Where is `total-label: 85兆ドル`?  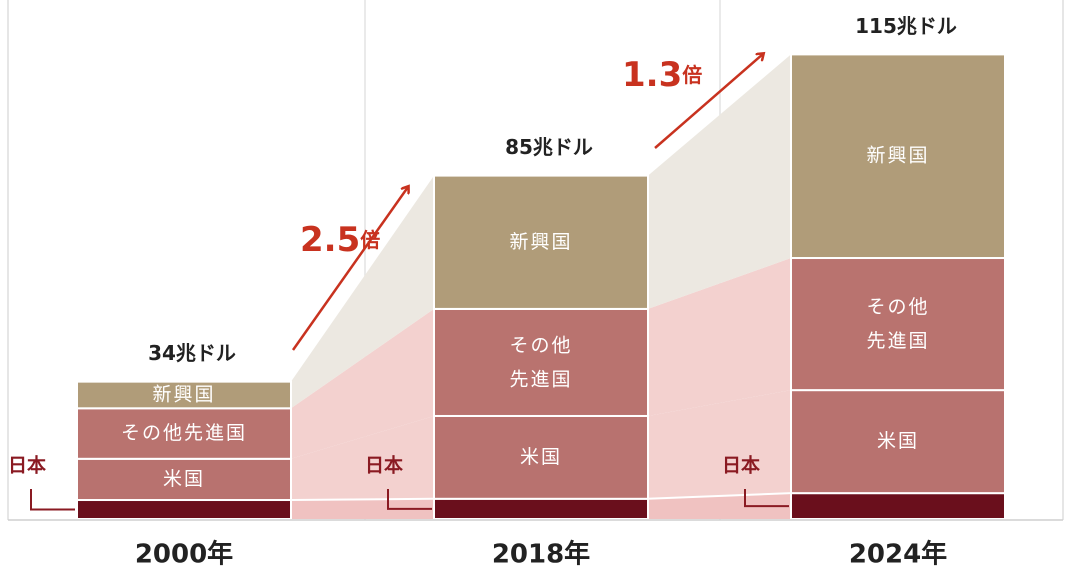
total-label: 85兆ドル is located at coordinates (549, 147).